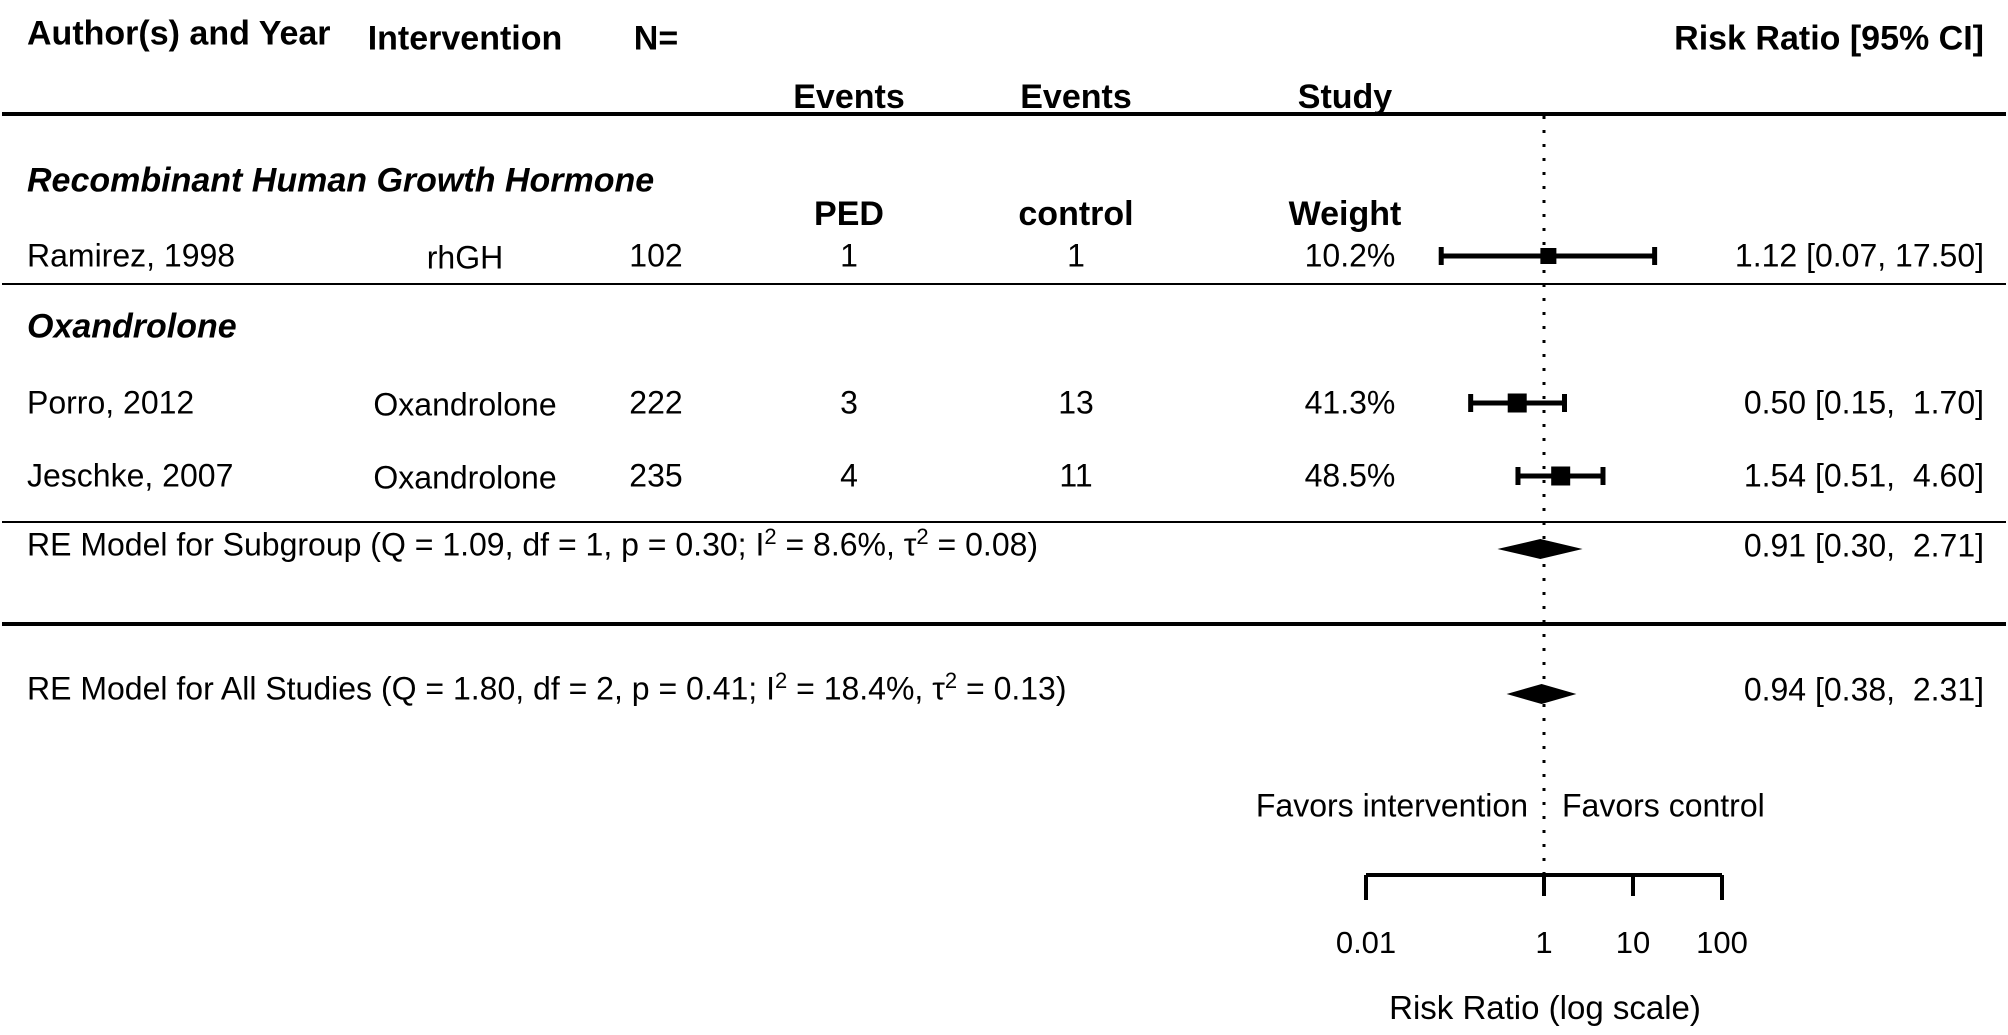 Image resolution: width=2008 pixels, height=1035 pixels. I want to click on col-header-study-weight: Study Weight, so click(1345, 156).